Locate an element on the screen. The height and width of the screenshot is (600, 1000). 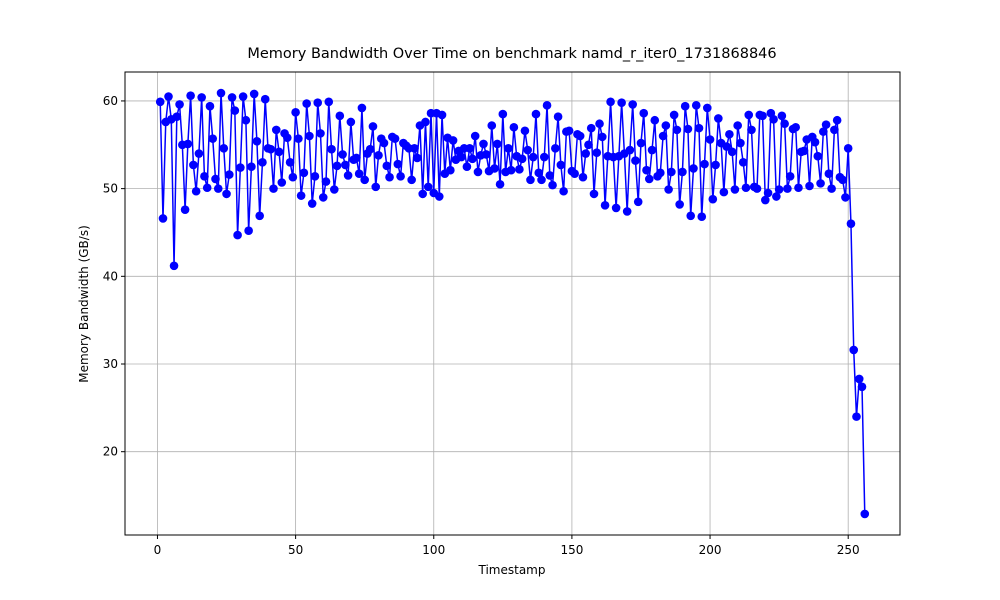
y-tick-label: 30 is located at coordinates (110, 364).